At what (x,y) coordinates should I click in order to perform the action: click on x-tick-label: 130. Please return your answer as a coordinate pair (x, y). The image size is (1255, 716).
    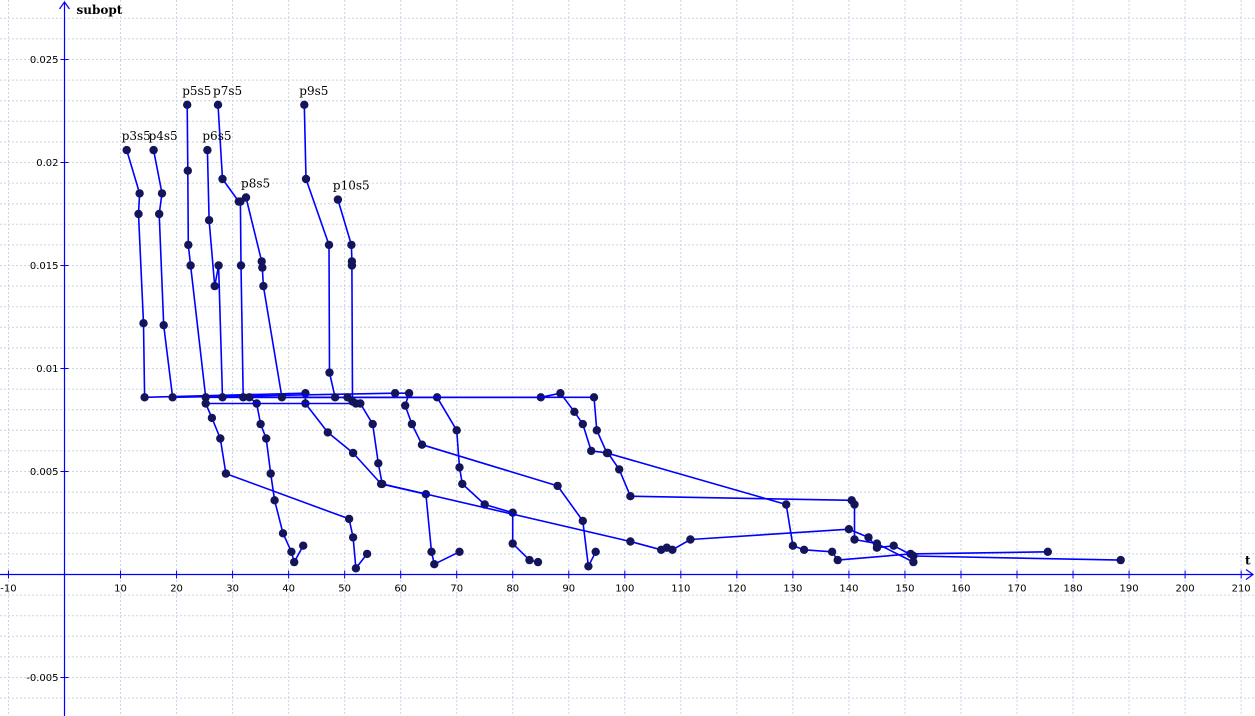
    Looking at the image, I should click on (792, 589).